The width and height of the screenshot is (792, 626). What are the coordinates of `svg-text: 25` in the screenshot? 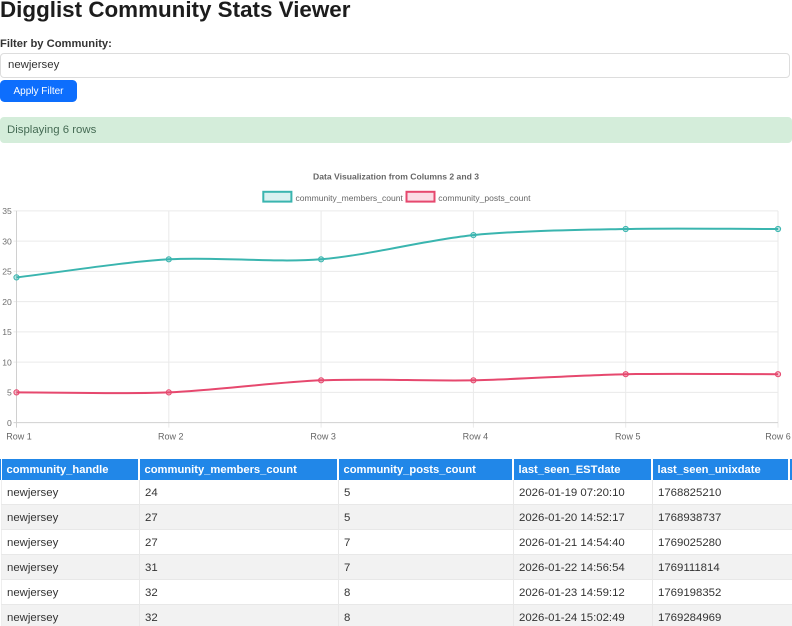 It's located at (7, 272).